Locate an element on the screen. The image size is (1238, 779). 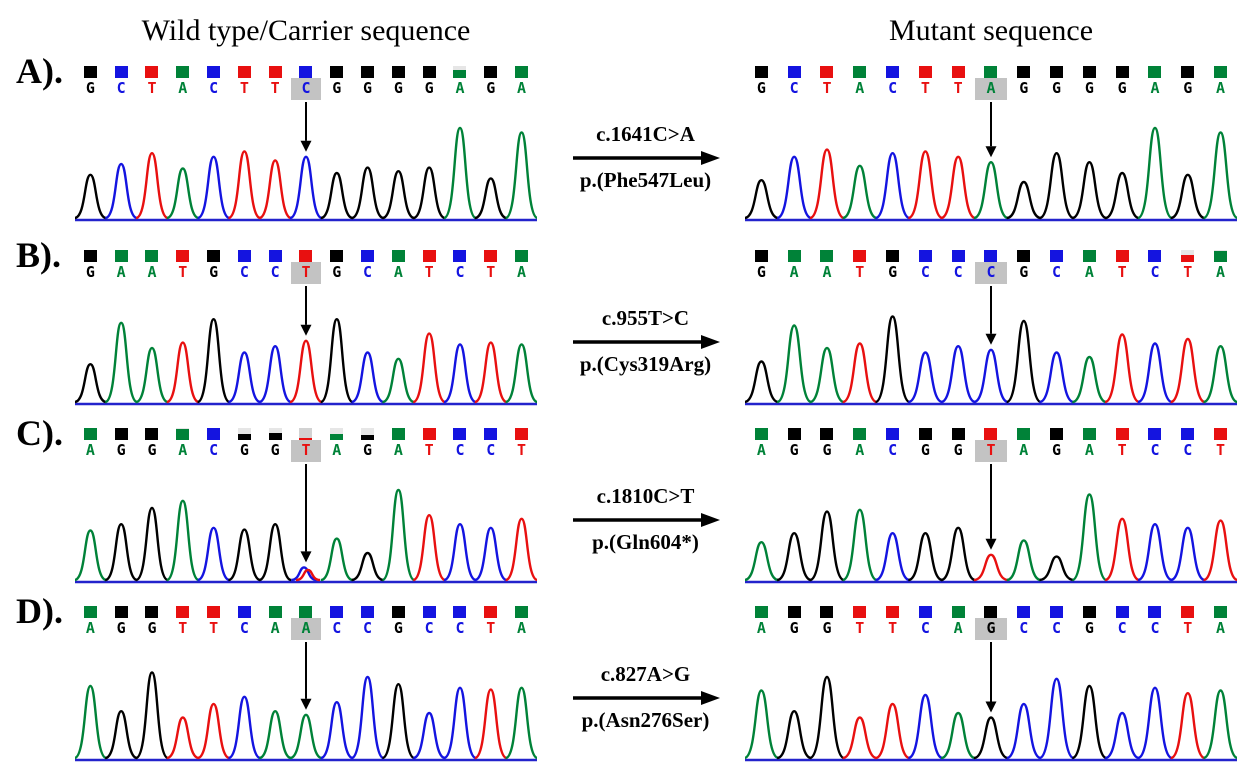
protein-change-label: p.(Gln604*) is located at coordinates (645, 542).